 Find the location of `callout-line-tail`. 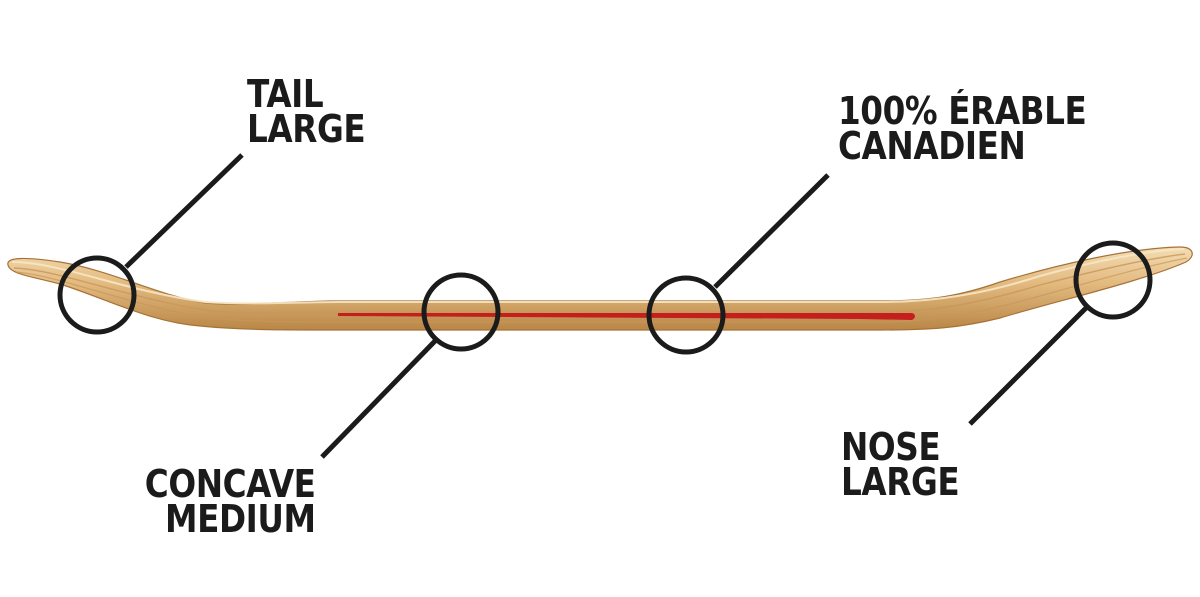

callout-line-tail is located at coordinates (184, 211).